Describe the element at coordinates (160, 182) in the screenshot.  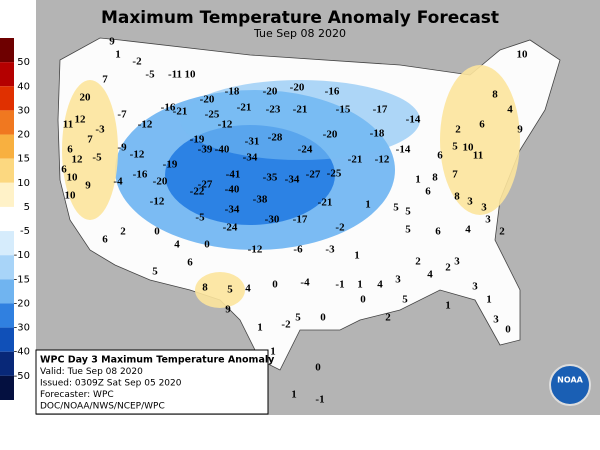
I see `anomaly-label: -20` at that location.